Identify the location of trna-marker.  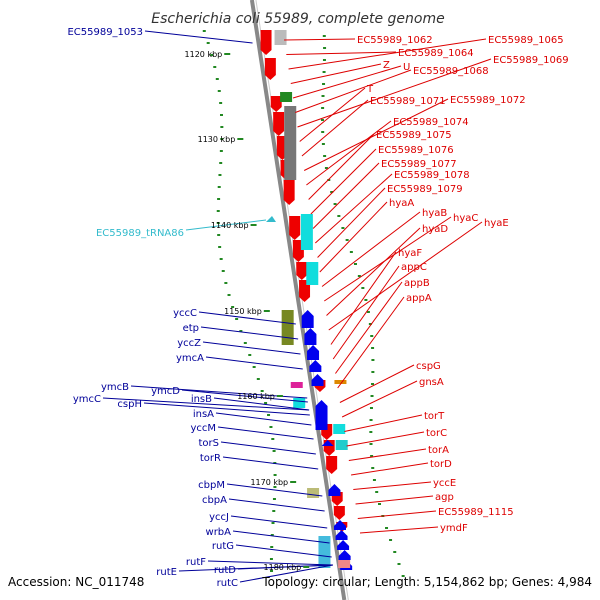
(271, 219).